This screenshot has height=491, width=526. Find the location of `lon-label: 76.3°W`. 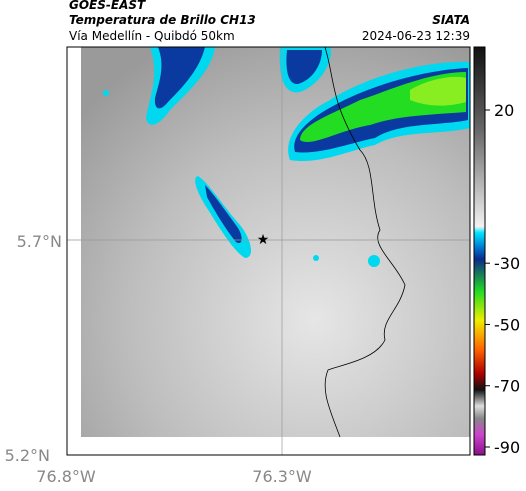

lon-label: 76.3°W is located at coordinates (282, 476).